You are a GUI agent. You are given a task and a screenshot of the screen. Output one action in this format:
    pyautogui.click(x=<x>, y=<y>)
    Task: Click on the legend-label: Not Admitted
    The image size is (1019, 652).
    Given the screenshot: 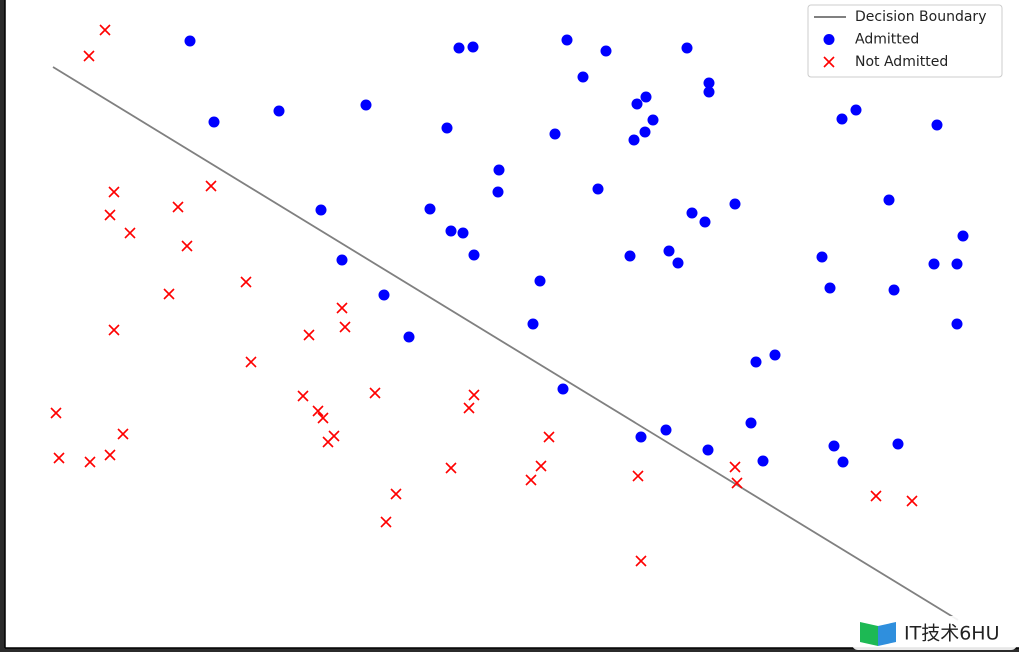 What is the action you would take?
    pyautogui.click(x=901, y=62)
    